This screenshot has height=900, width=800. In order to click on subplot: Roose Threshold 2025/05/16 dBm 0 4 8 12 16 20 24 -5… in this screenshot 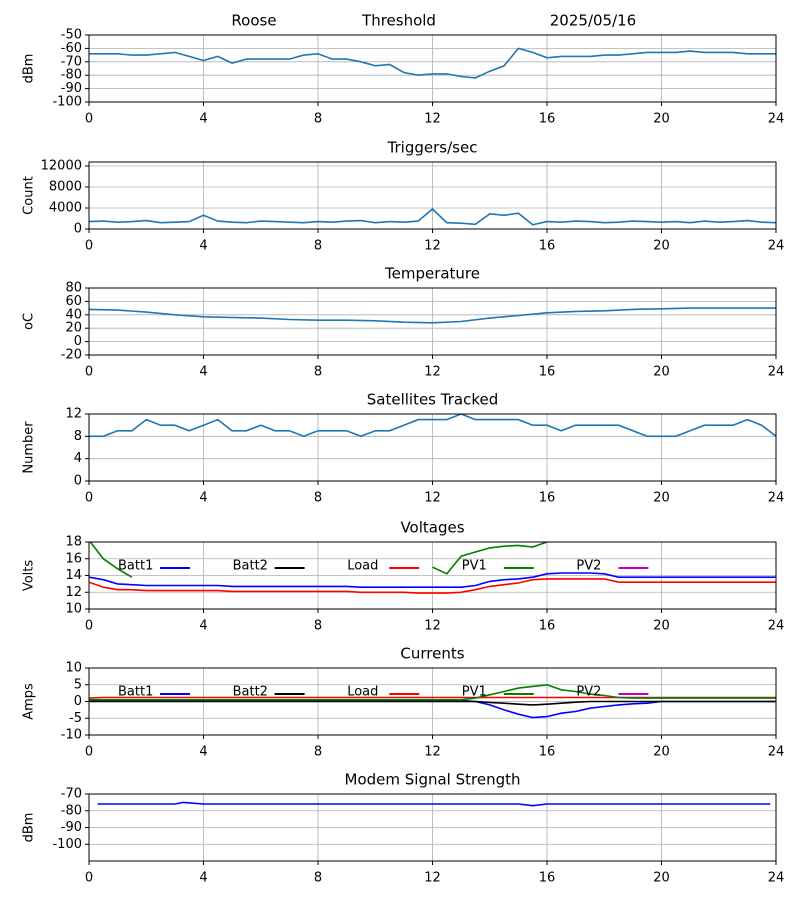, I will do `click(403, 69)`.